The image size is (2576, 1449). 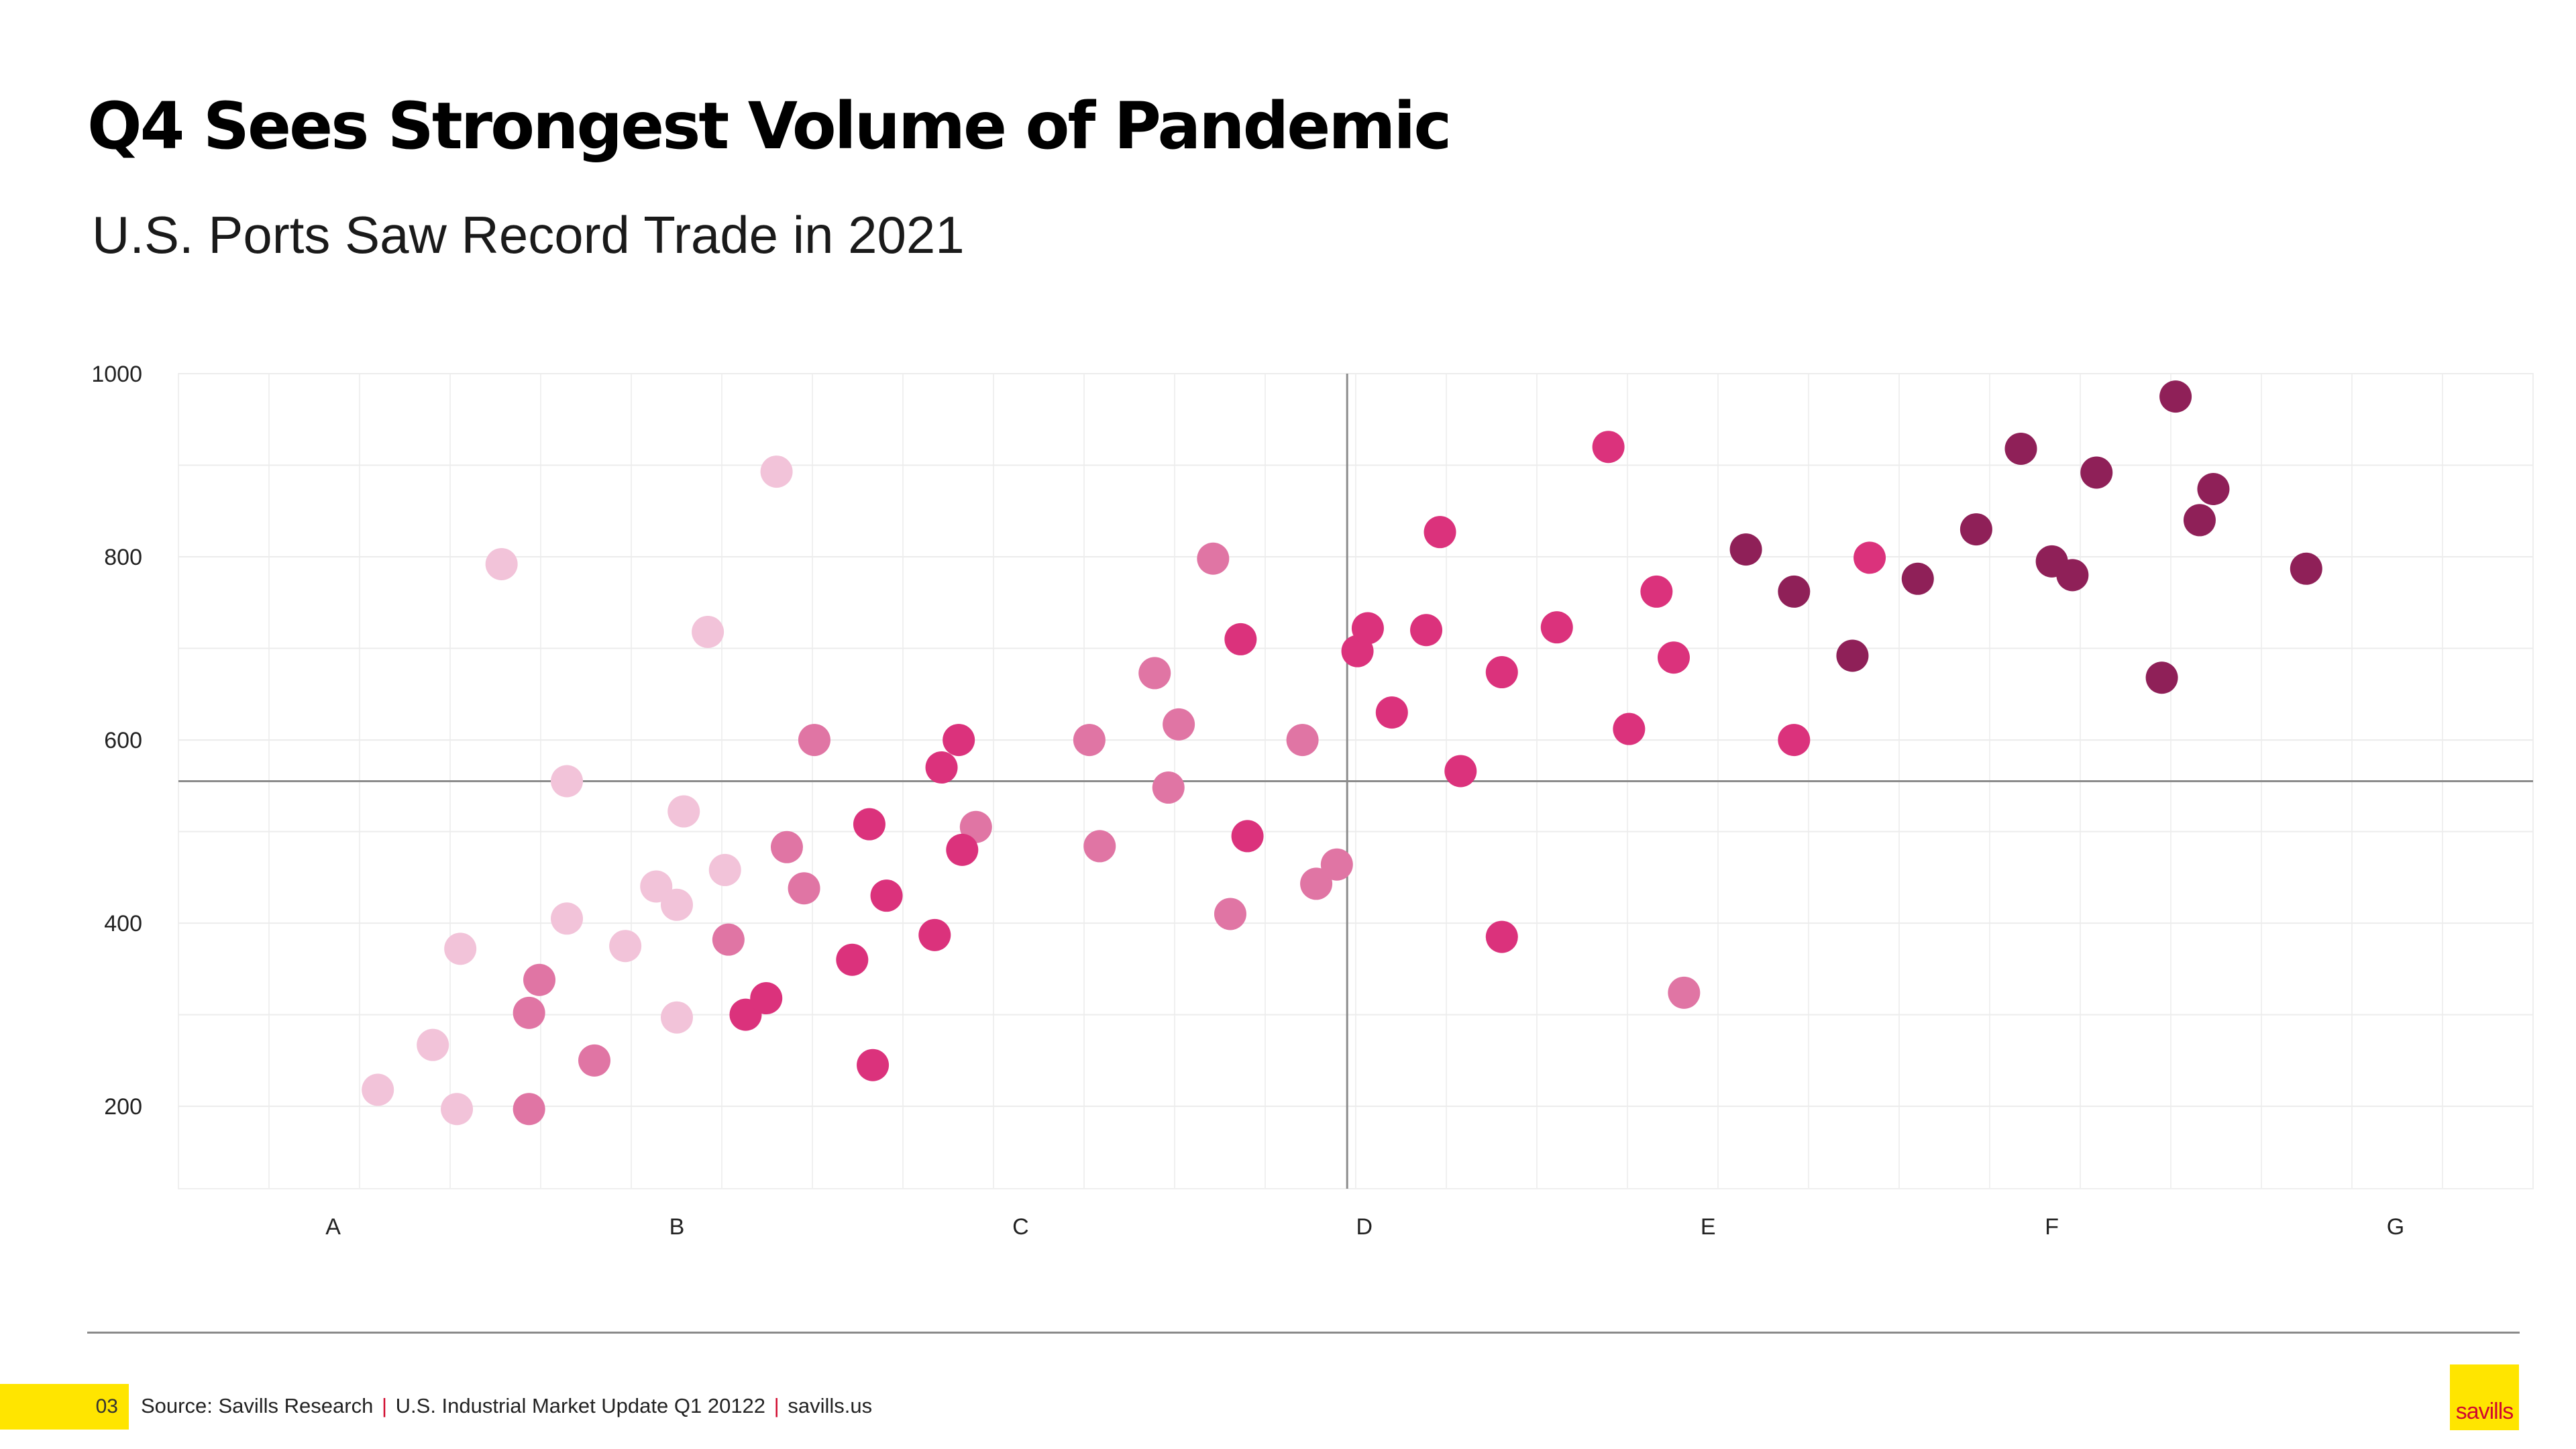 I want to click on page-number-box: 03, so click(x=64, y=1407).